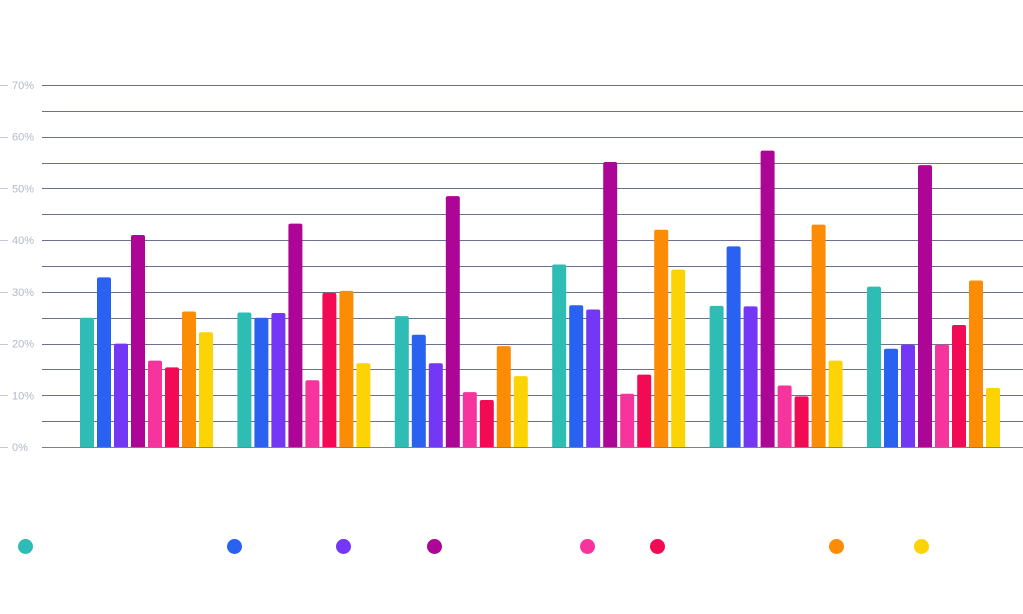 The width and height of the screenshot is (1023, 614). What do you see at coordinates (17, 267) in the screenshot?
I see `y-axis: 0% 10% 20% 30% 40% 50% 60% 70%` at bounding box center [17, 267].